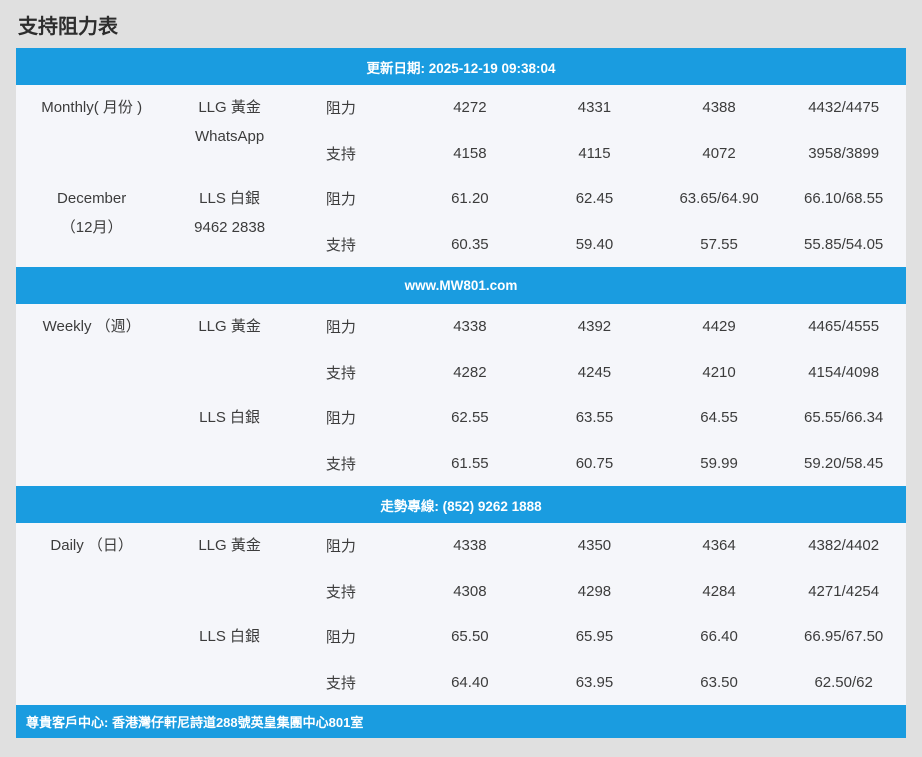 This screenshot has height=757, width=922. Describe the element at coordinates (719, 682) in the screenshot. I see `table-value: 63.50` at that location.